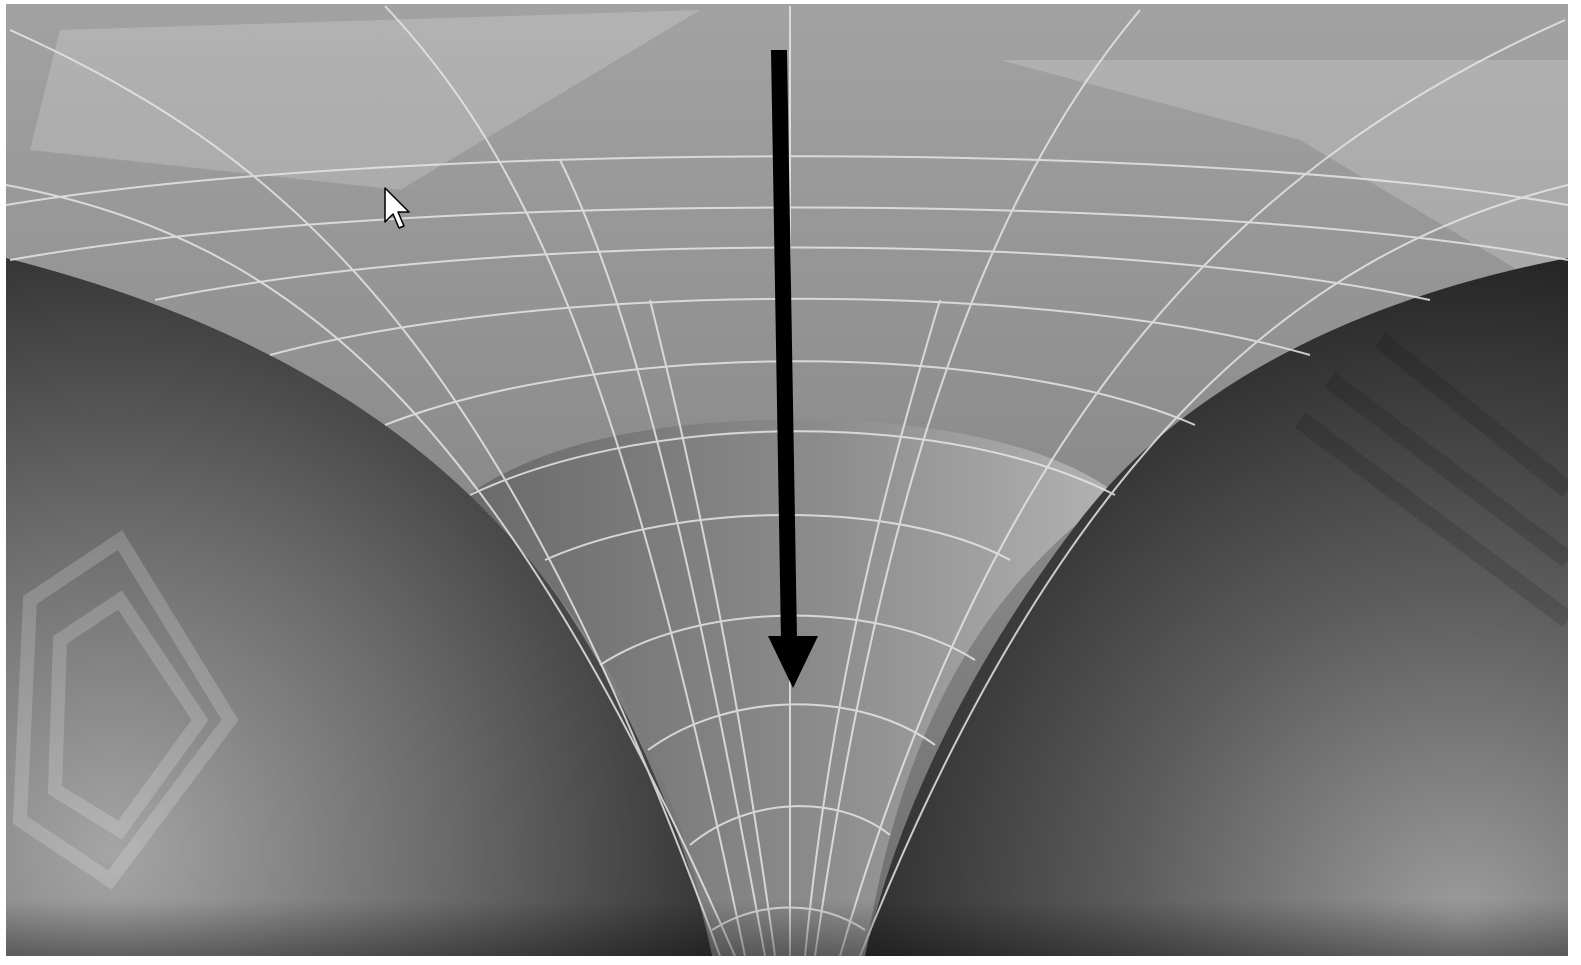 The image size is (1581, 965). What do you see at coordinates (793, 369) in the screenshot?
I see `down-arrow-icon` at bounding box center [793, 369].